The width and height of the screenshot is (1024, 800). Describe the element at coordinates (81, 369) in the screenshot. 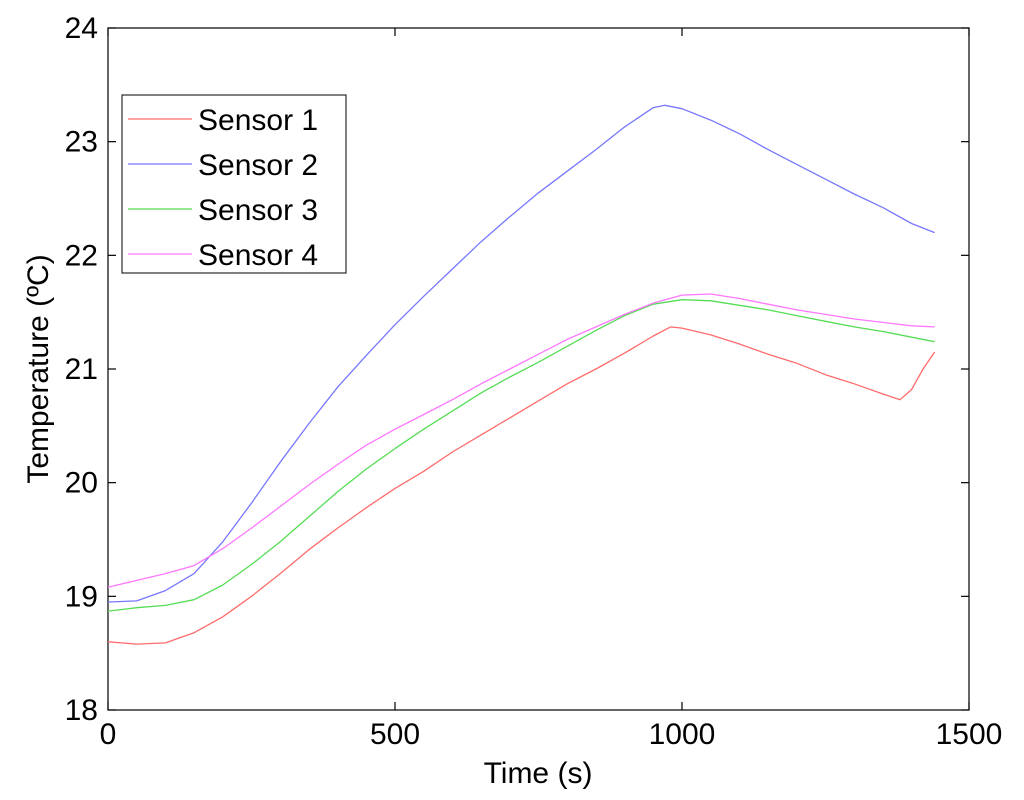

I see `y-tick-label: 21` at that location.